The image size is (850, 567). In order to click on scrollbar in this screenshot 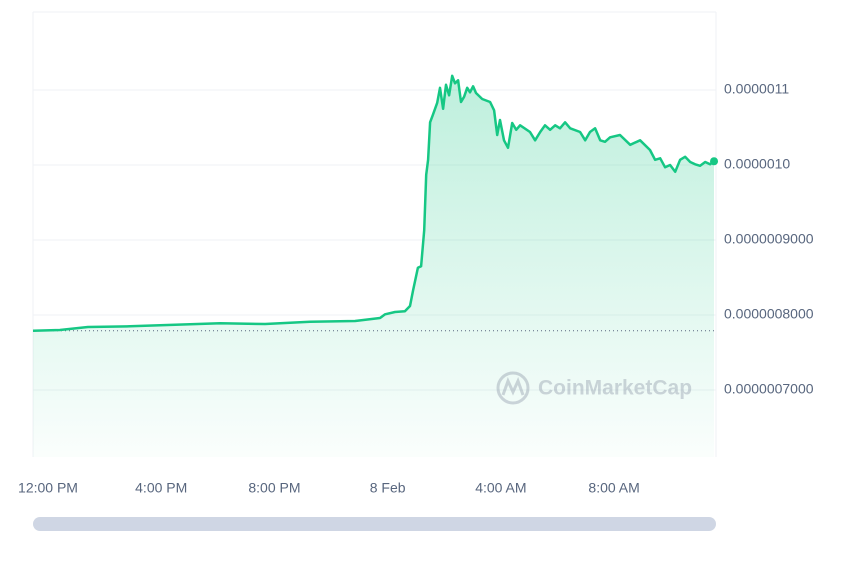, I will do `click(374, 524)`.